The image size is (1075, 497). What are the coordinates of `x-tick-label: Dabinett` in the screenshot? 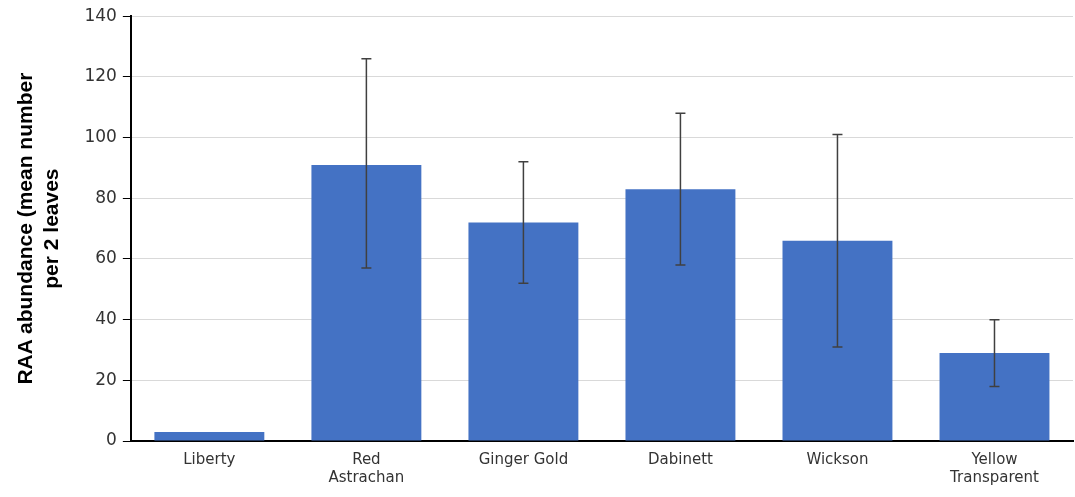 It's located at (680, 458).